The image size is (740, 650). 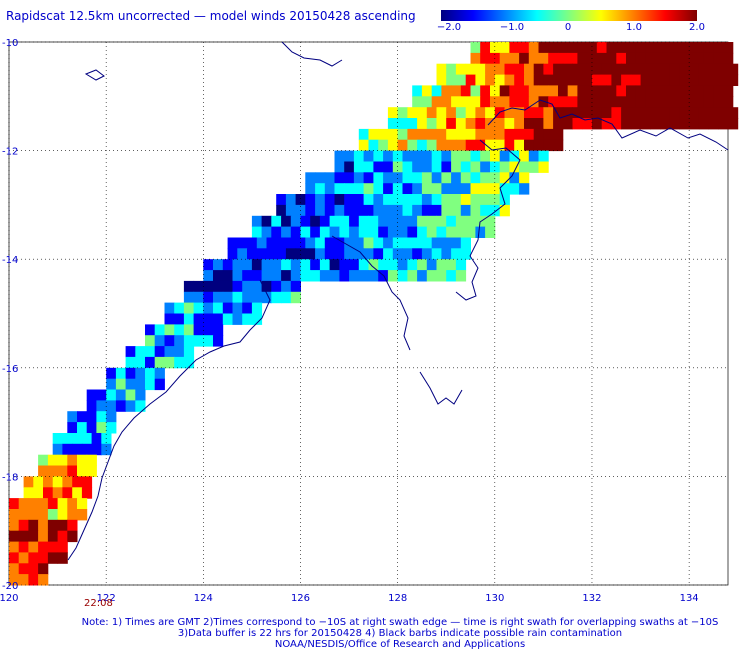 What do you see at coordinates (10, 477) in the screenshot?
I see `y-tick-label: -18` at bounding box center [10, 477].